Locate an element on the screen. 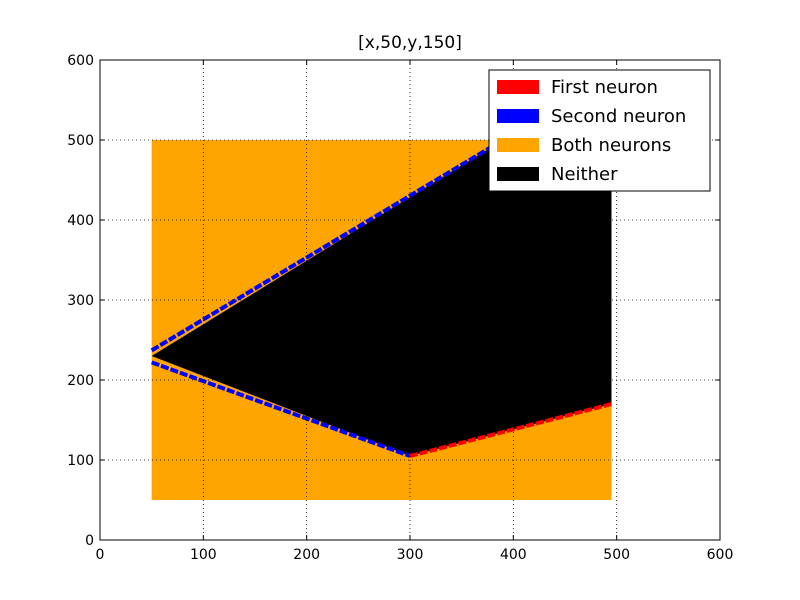 The width and height of the screenshot is (800, 600). x-tick-label: 100 is located at coordinates (203, 555).